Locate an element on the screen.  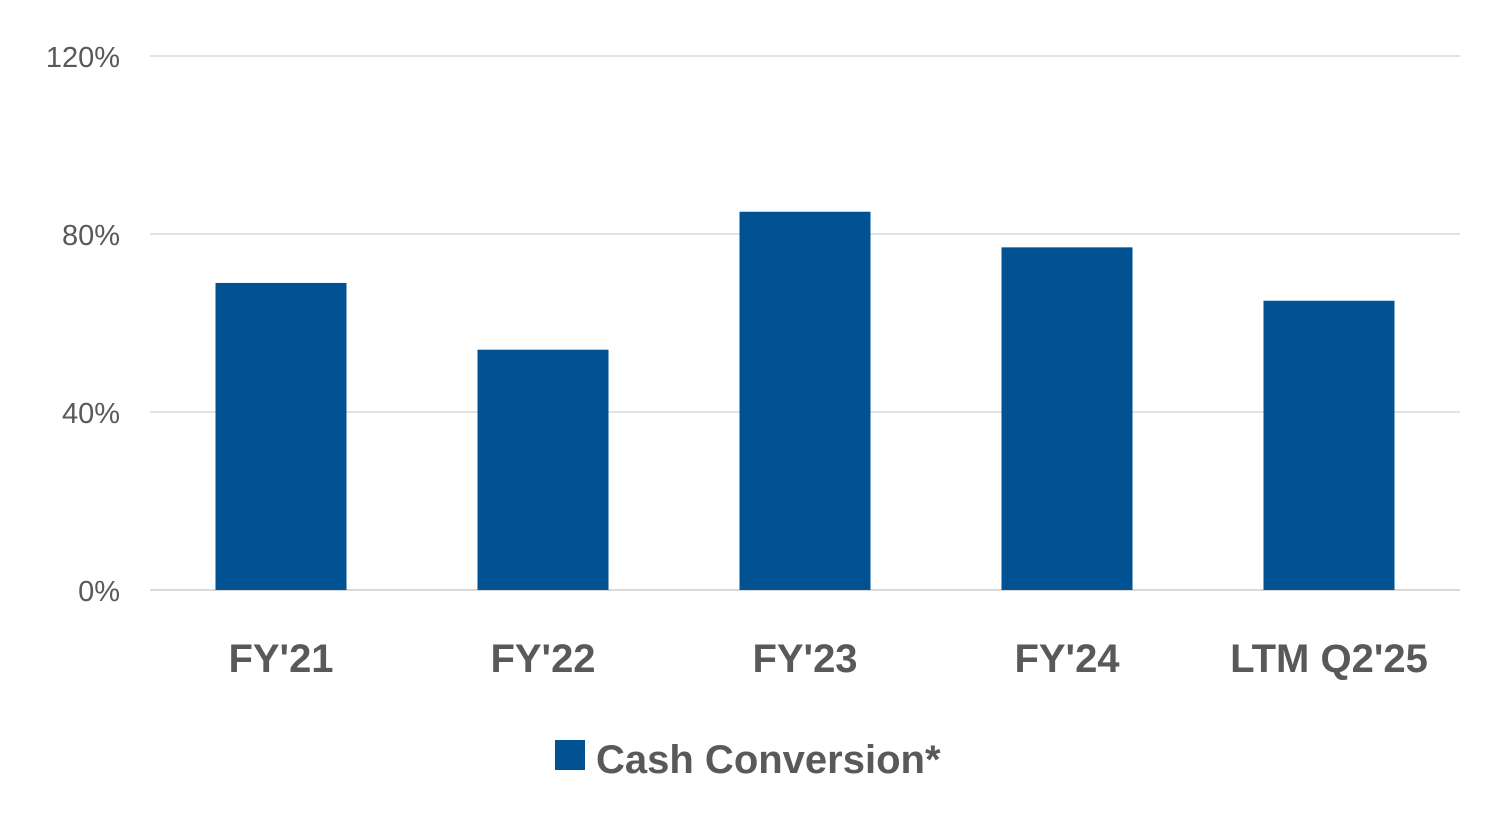
x-tick-label: FY'21 is located at coordinates (280, 659).